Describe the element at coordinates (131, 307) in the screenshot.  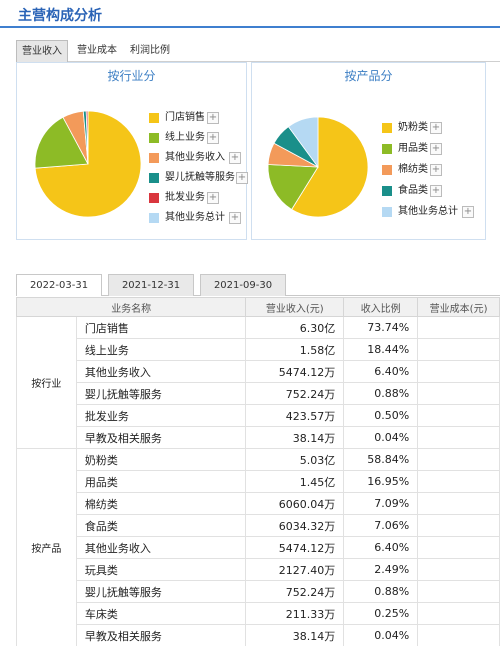
I see `col-header-name: 业务名称` at that location.